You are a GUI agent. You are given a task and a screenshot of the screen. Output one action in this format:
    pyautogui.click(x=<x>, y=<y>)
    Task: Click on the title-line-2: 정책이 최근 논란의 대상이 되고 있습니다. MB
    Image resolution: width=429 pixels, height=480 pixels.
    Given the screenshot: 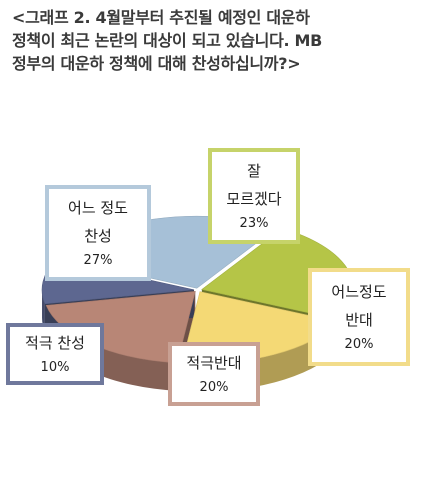 What is the action you would take?
    pyautogui.click(x=167, y=40)
    